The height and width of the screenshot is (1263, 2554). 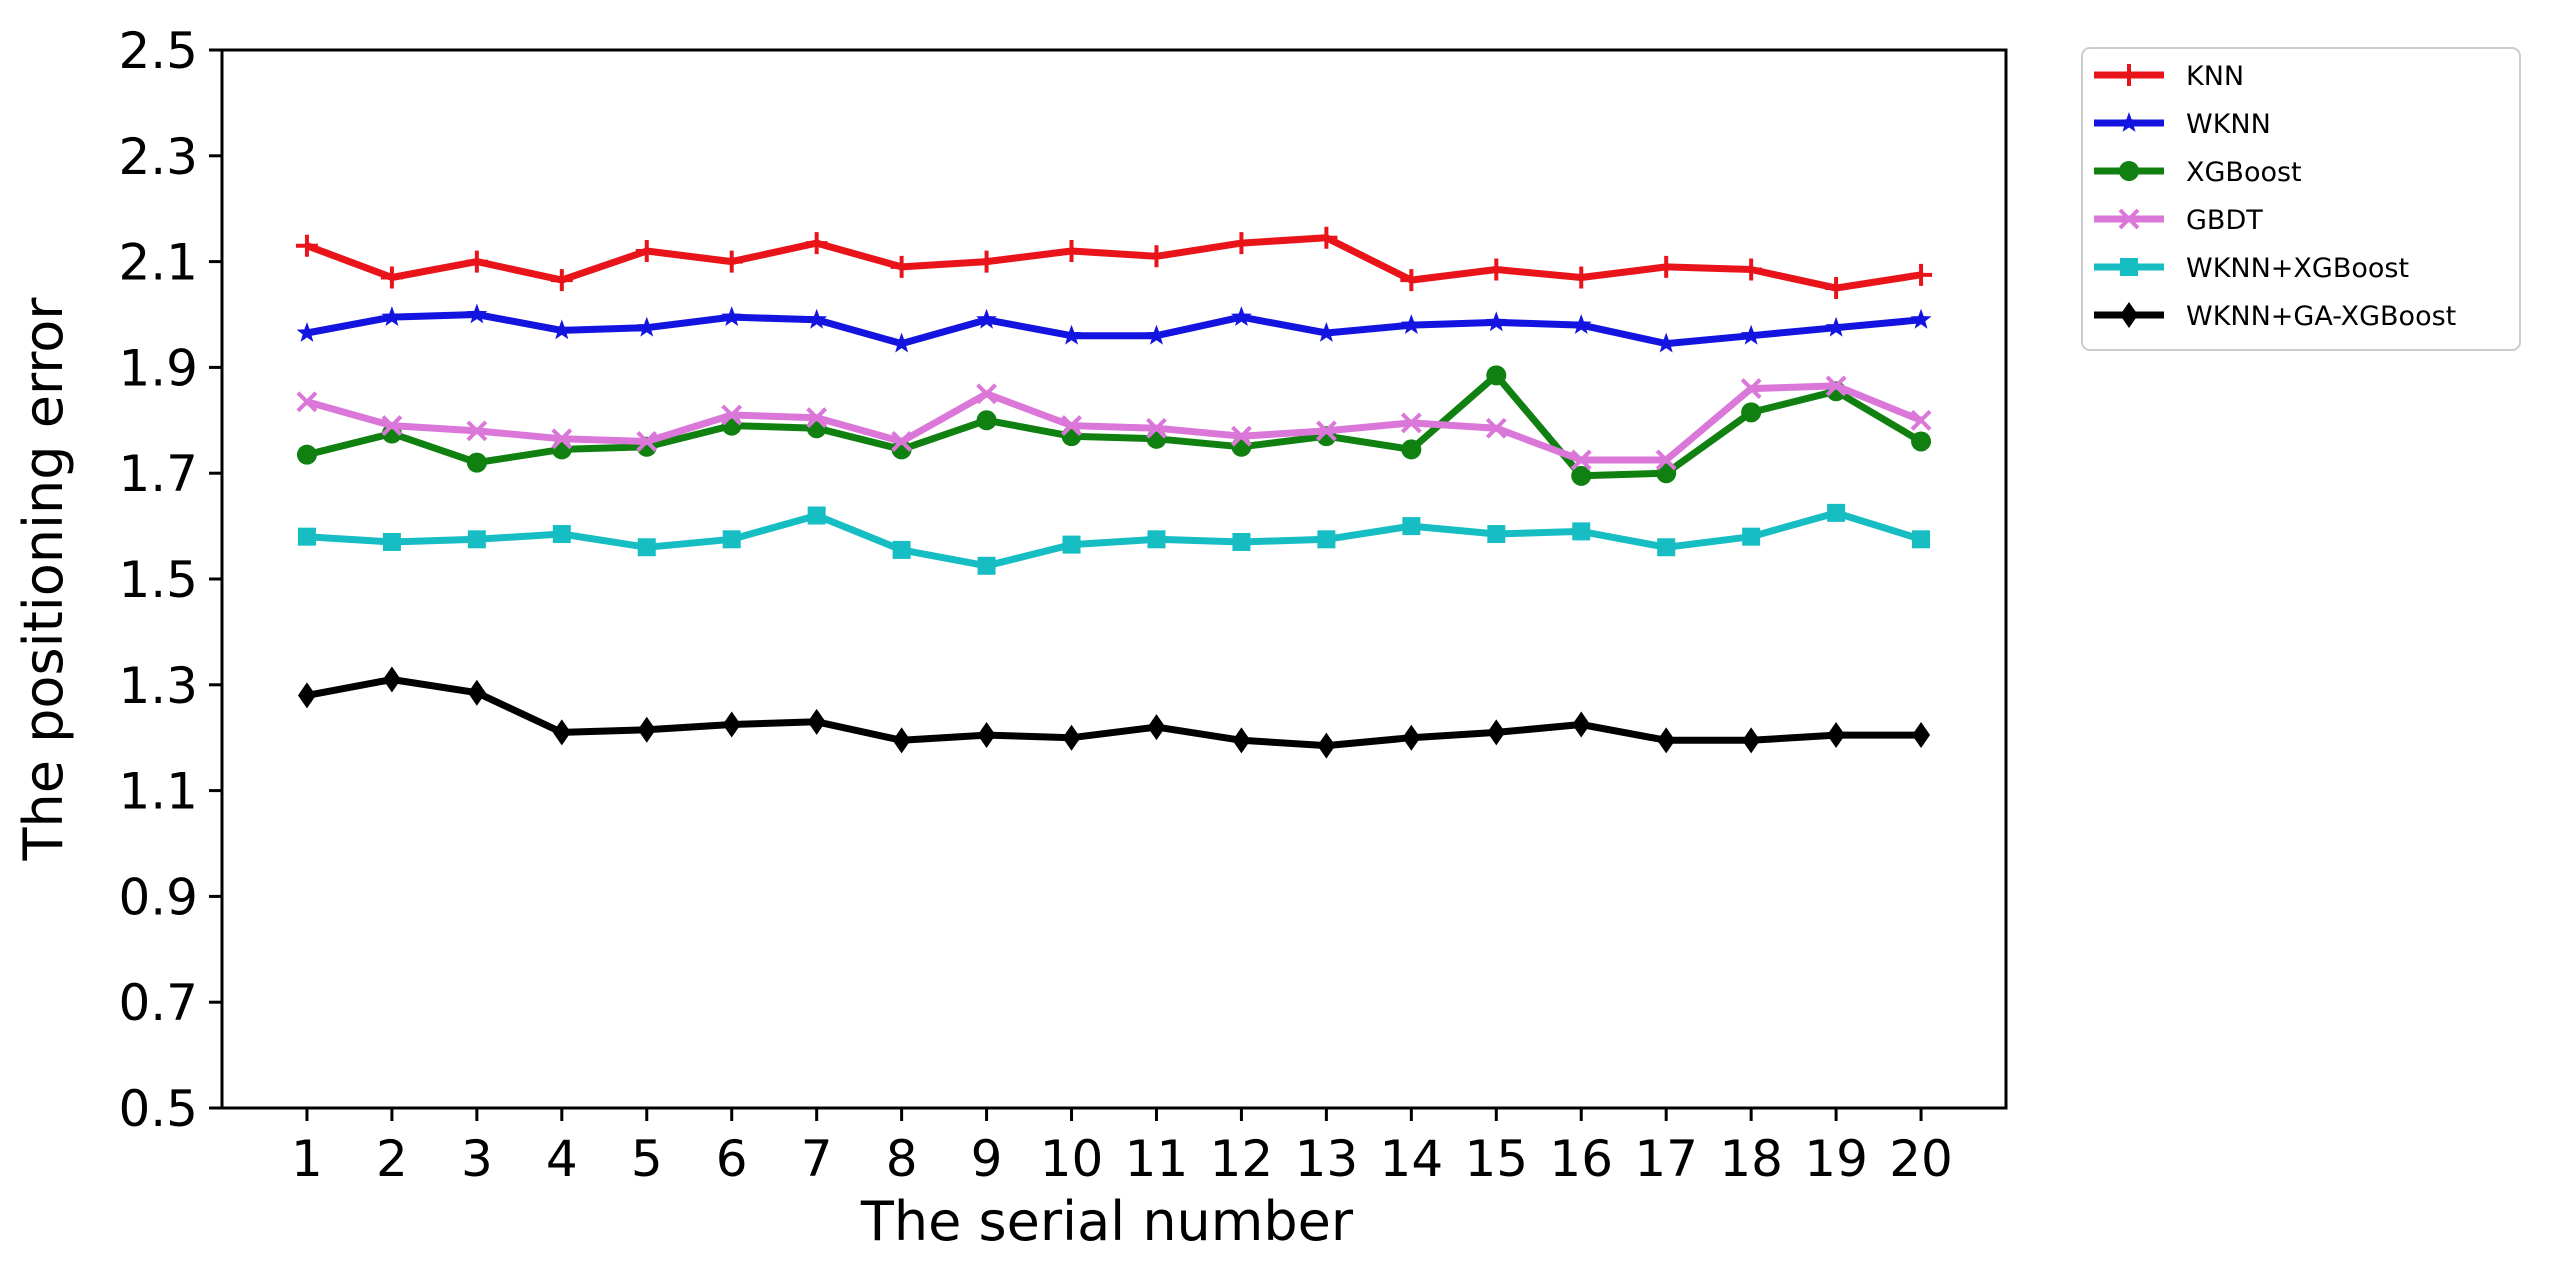 I want to click on y-tick-label: 0.5, so click(x=158, y=1109).